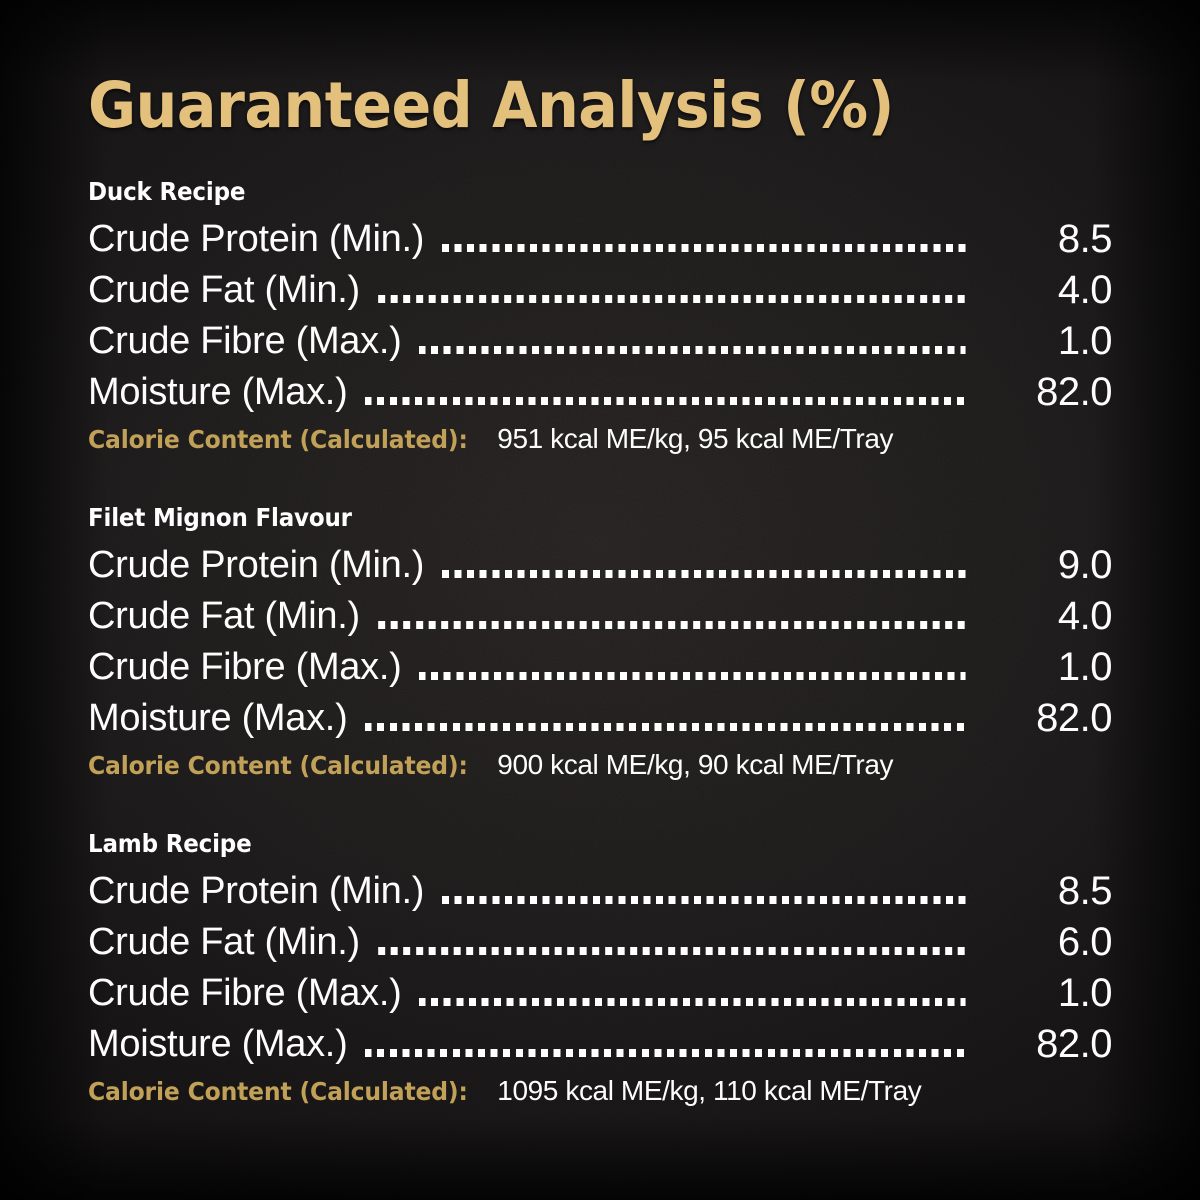 The image size is (1200, 1200). What do you see at coordinates (167, 191) in the screenshot?
I see `recipe-heading: Duck Recipe` at bounding box center [167, 191].